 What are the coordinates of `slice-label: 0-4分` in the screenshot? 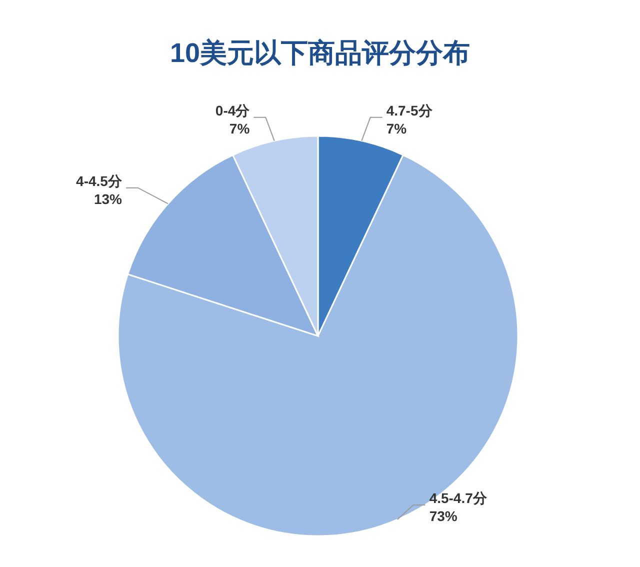 It's located at (233, 110).